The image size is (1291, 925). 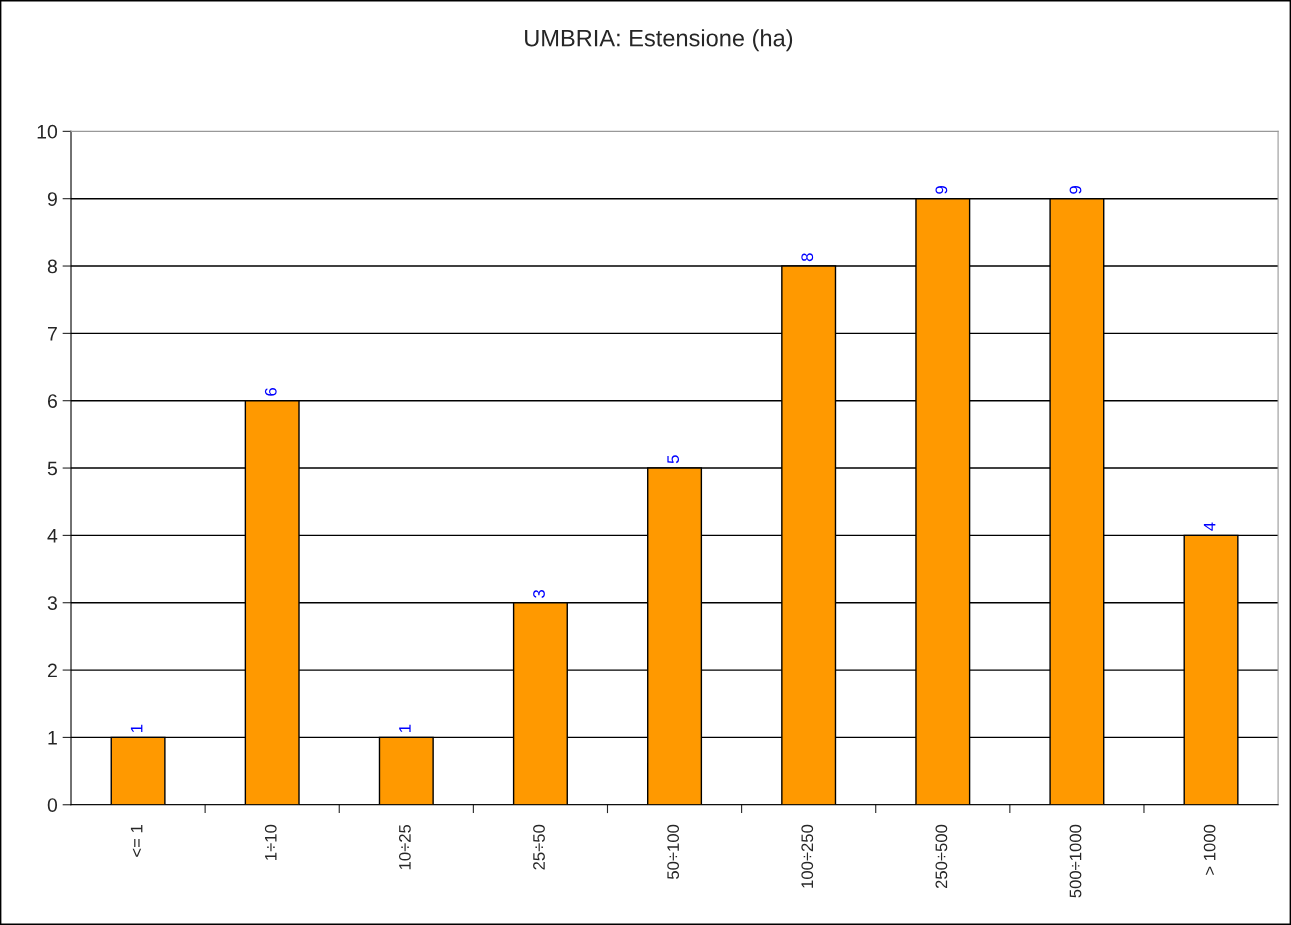 I want to click on data-label: 3, so click(x=539, y=594).